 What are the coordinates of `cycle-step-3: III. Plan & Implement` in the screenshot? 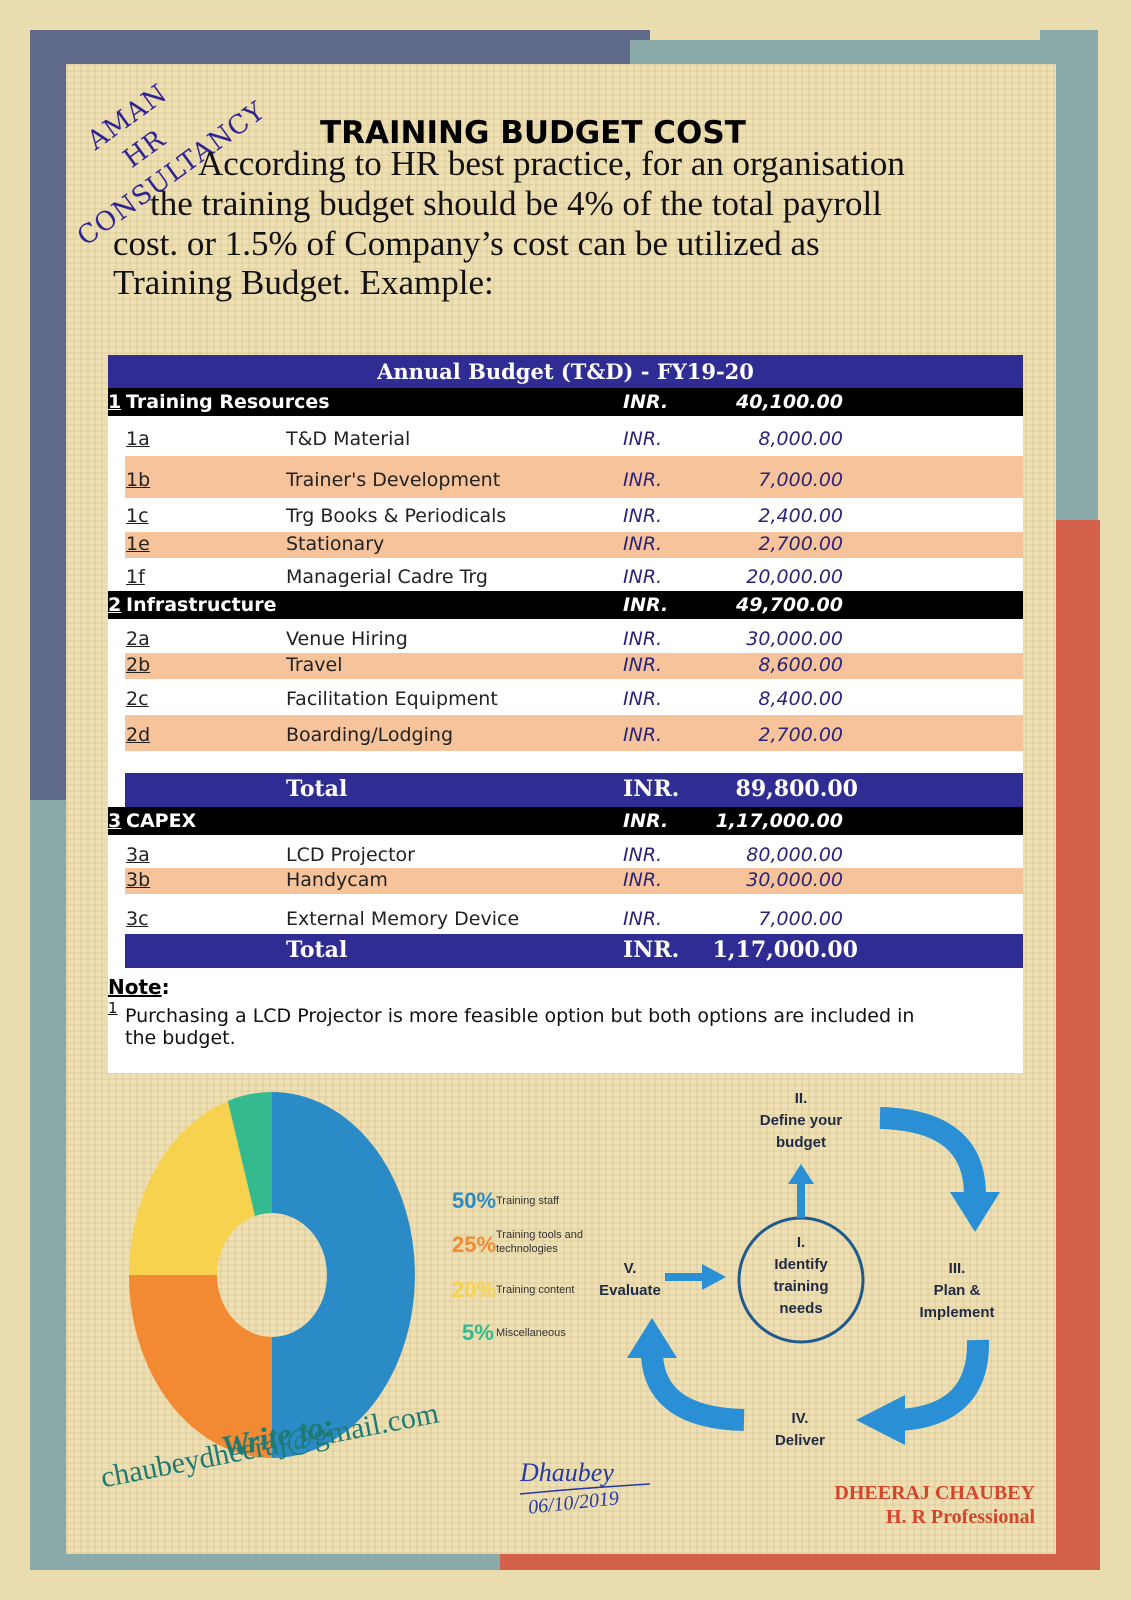 It's located at (957, 1291).